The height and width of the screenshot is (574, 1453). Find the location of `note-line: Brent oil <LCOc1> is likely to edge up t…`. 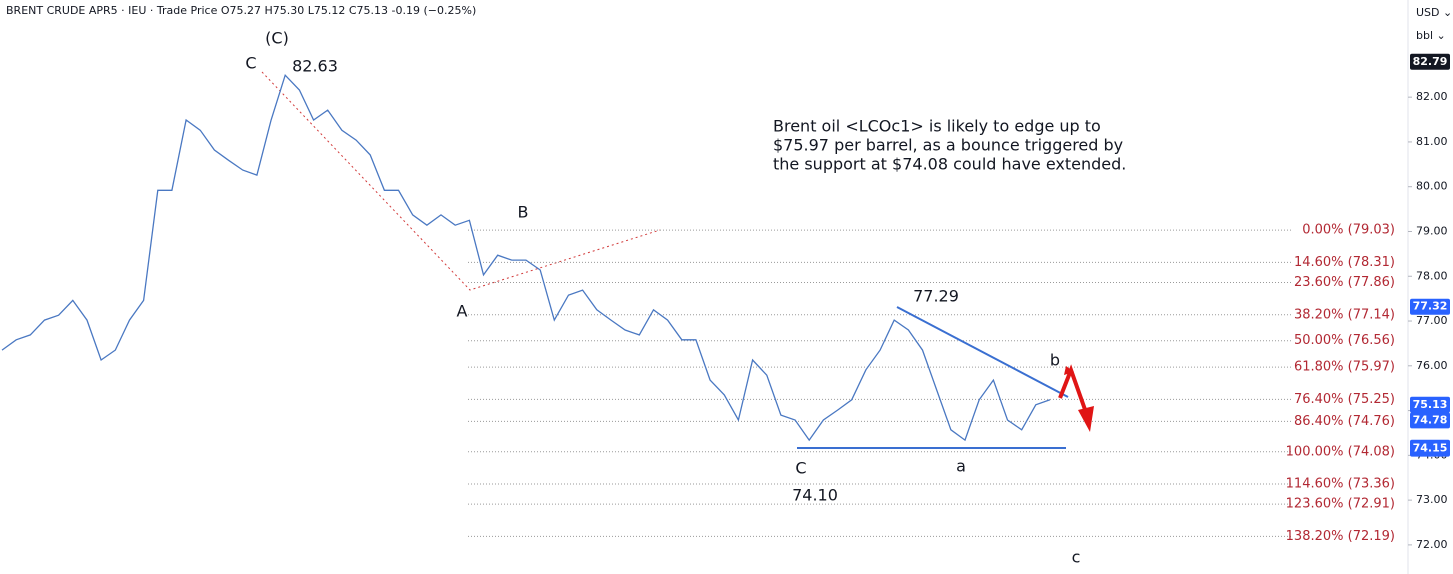

note-line: Brent oil <LCOc1> is likely to edge up t… is located at coordinates (937, 126).